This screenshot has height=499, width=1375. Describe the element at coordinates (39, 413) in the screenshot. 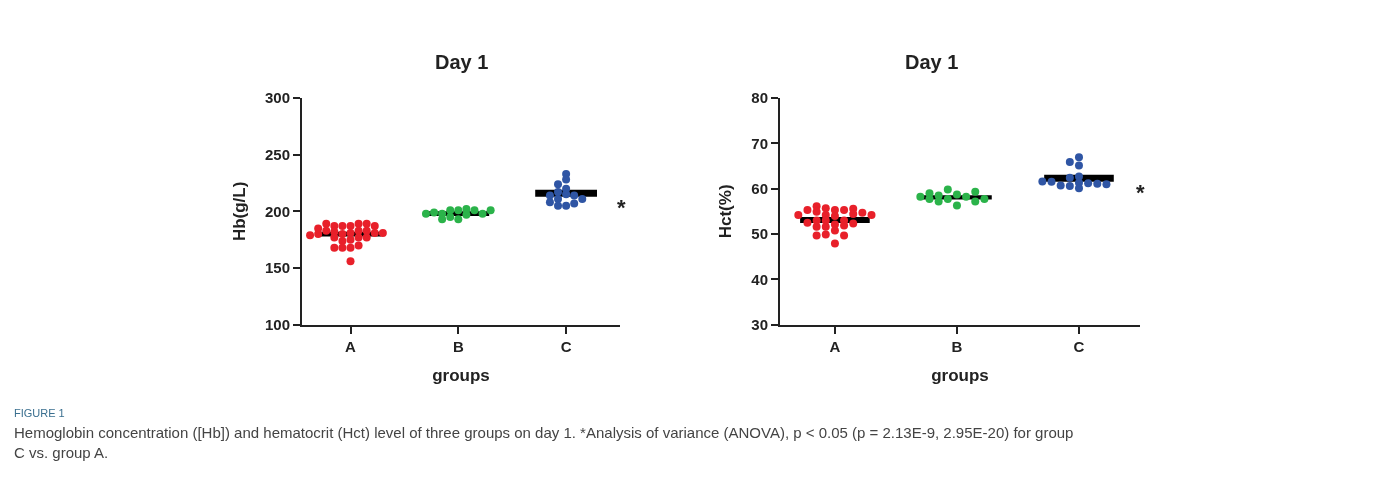

I see `caption: FIGURE 1` at that location.